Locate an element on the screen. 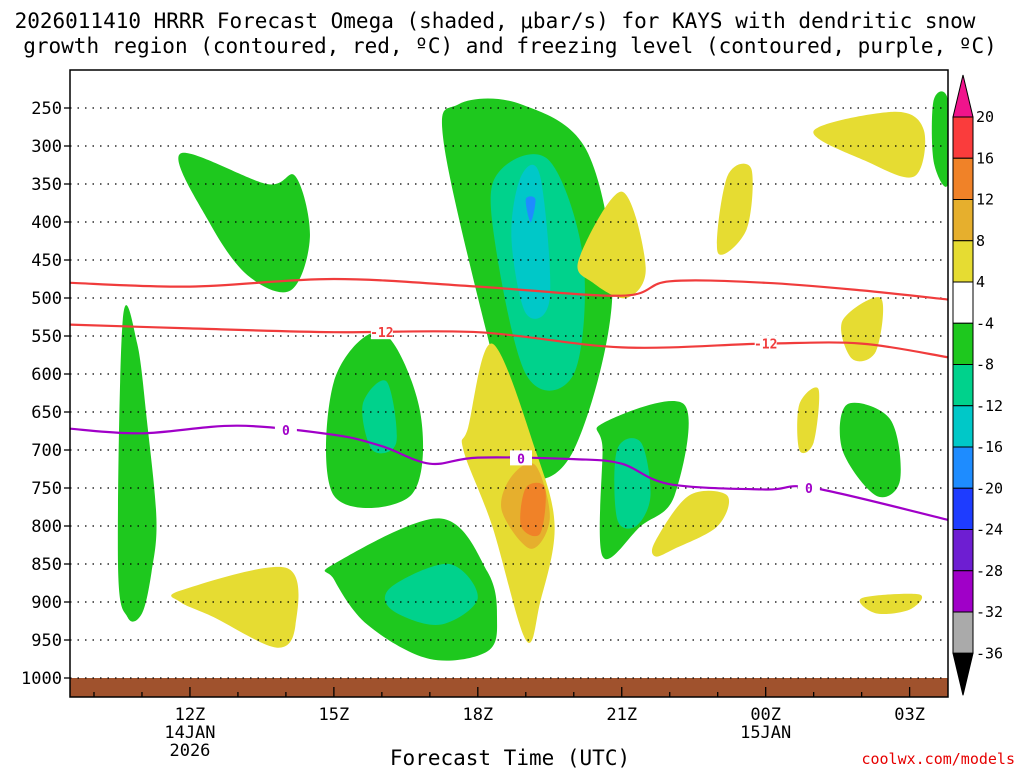  colorbar-label: -24 is located at coordinates (989, 530).